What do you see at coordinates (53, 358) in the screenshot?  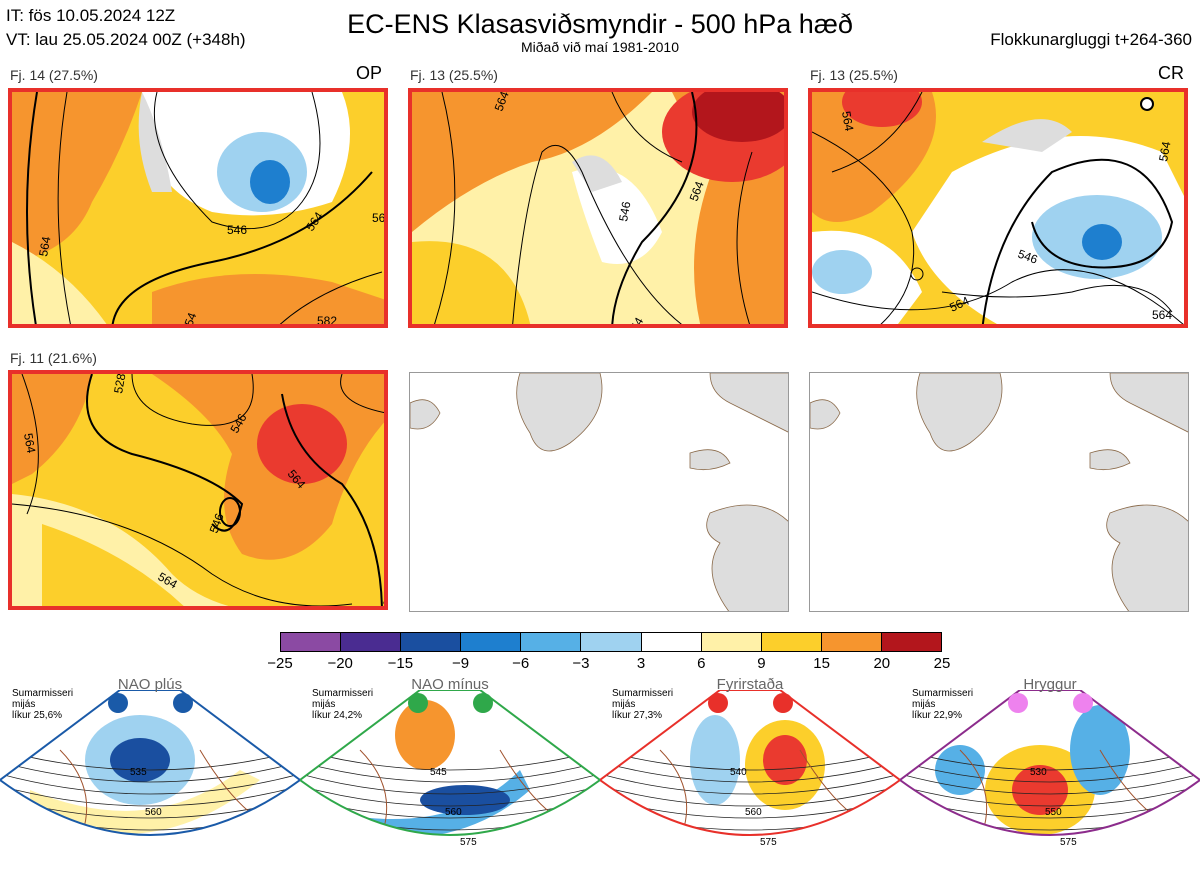 I see `panel-4-label: Fj. 11 (21.6%)` at bounding box center [53, 358].